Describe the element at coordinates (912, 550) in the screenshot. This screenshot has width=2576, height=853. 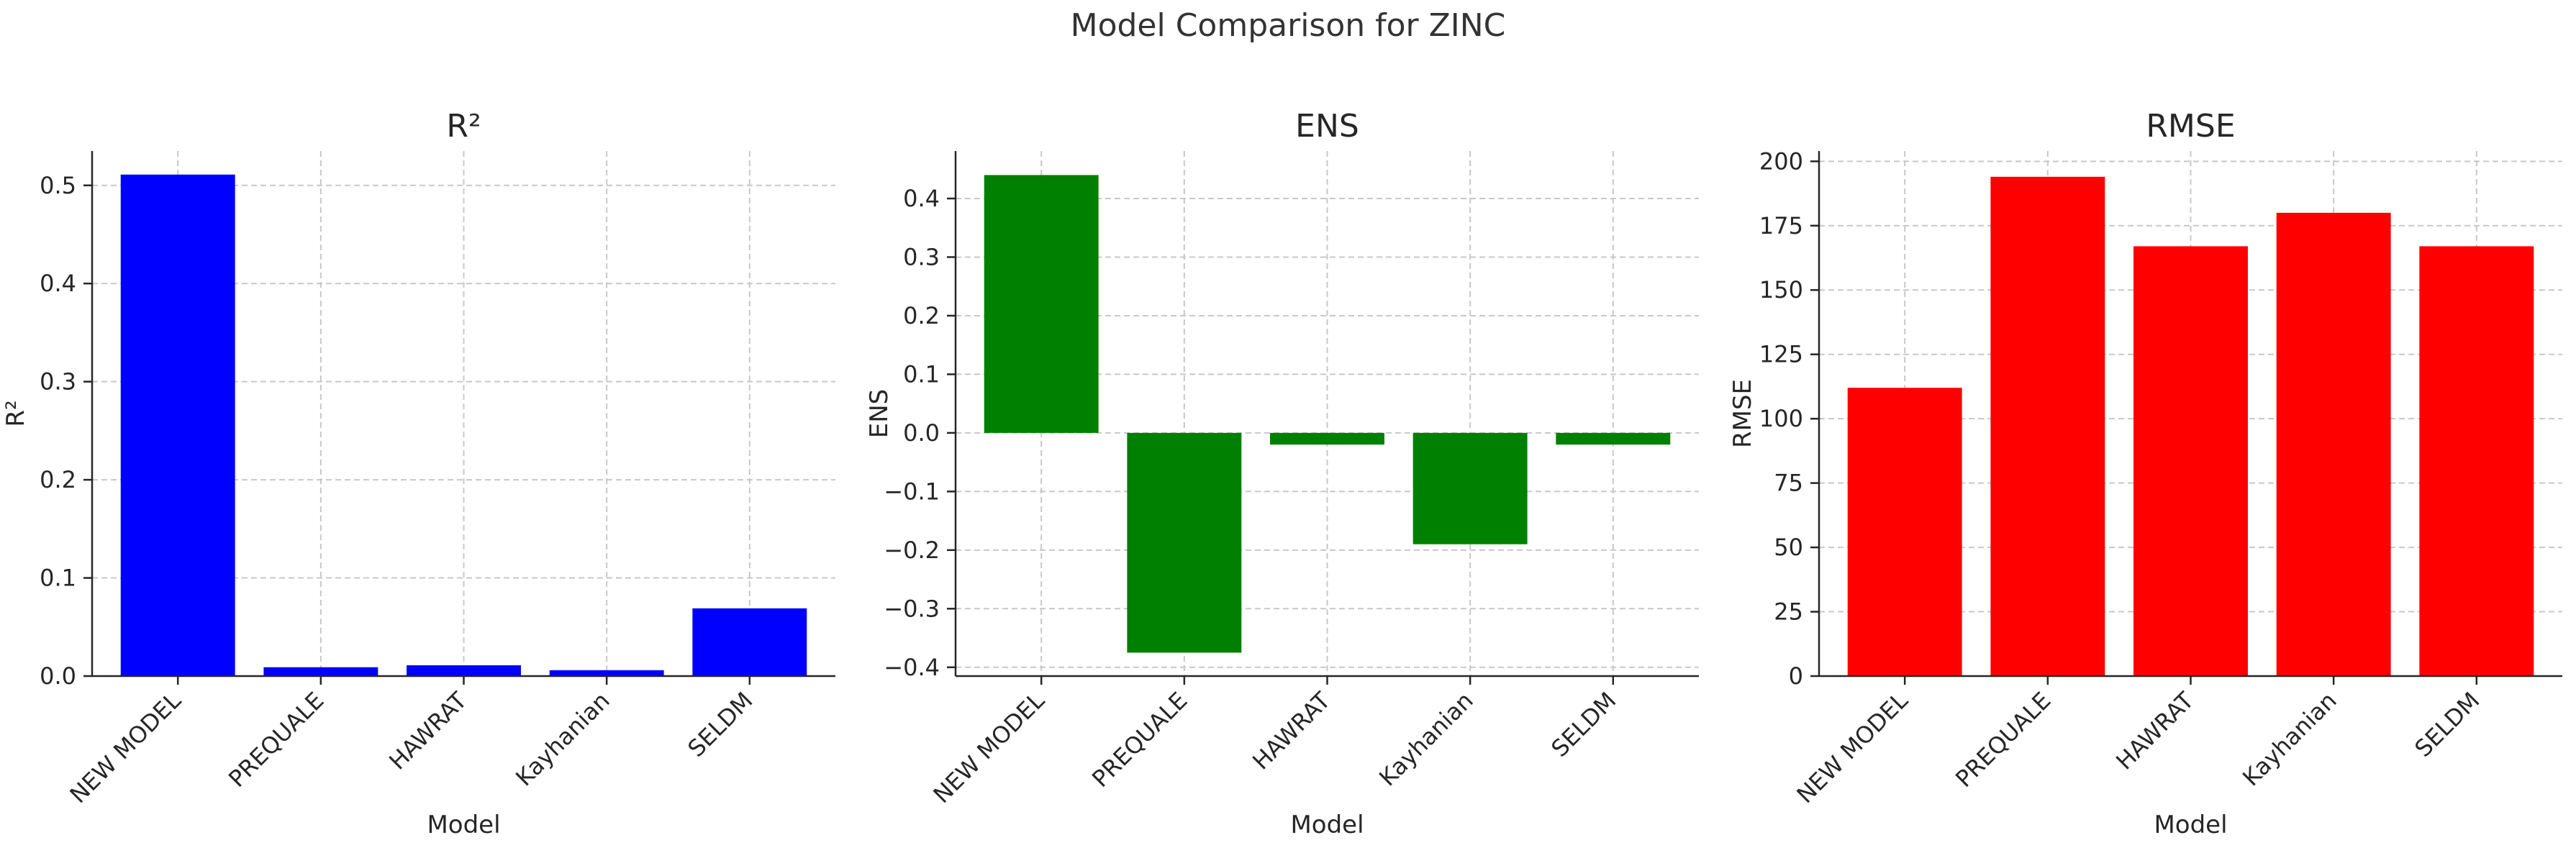
I see `y-tick-label: −0.2` at that location.